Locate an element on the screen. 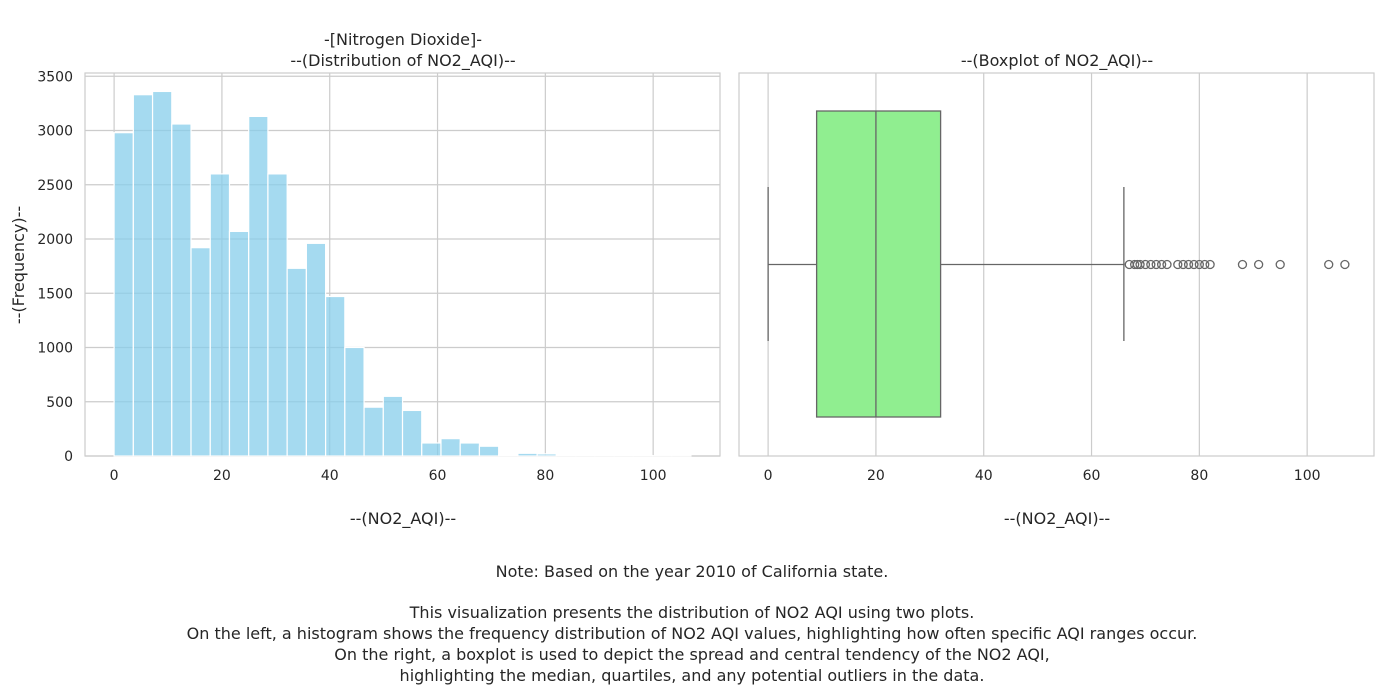 This screenshot has height=694, width=1384. histogram-title: -[Nitrogen Dioxide]- is located at coordinates (403, 39).